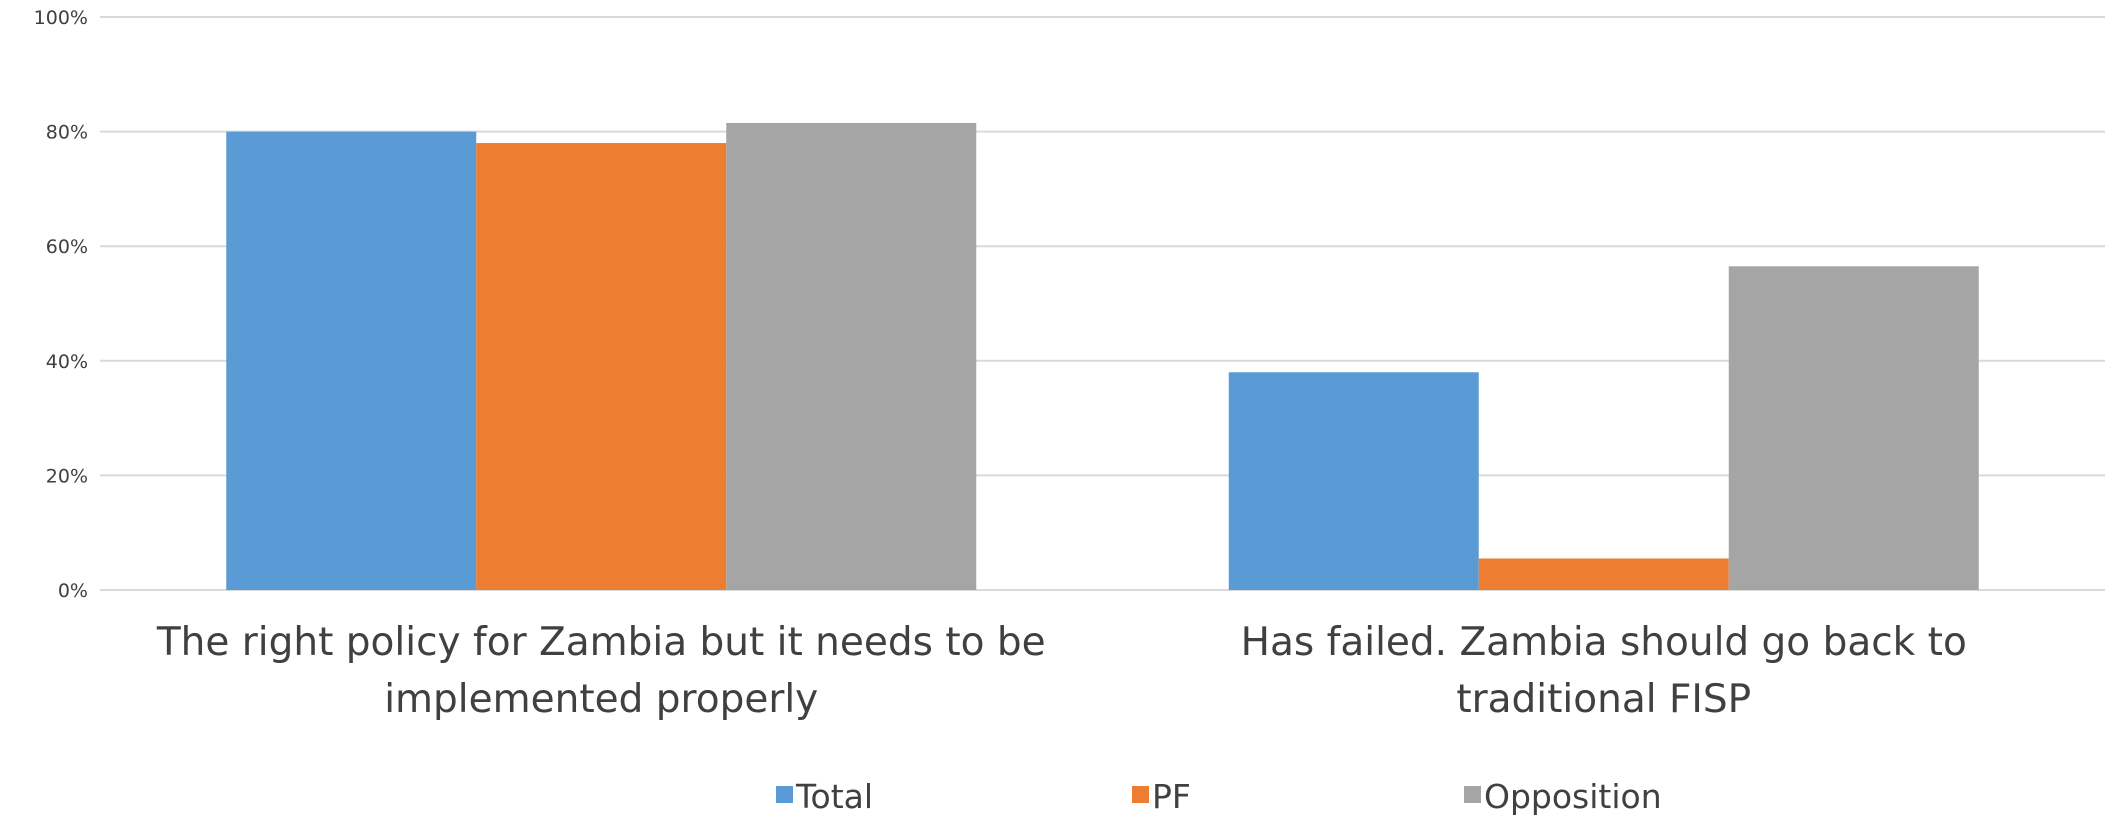 This screenshot has height=815, width=2113. I want to click on legend-swatch-pf, so click(1140, 794).